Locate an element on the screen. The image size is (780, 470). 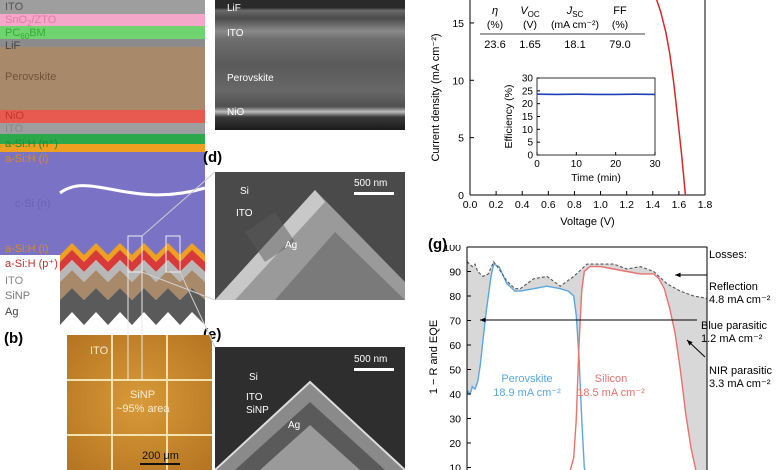
silicon-eqe-fill is located at coordinates (633, 368).